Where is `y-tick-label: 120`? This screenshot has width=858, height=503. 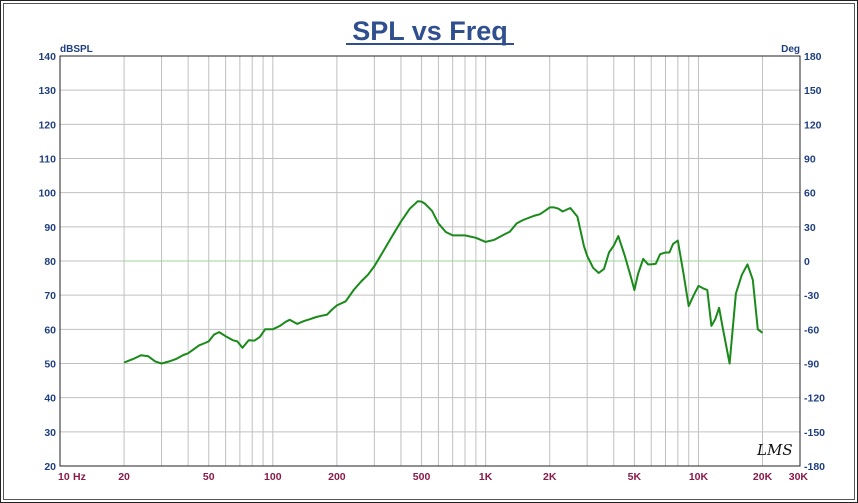
y-tick-label: 120 is located at coordinates (47, 125).